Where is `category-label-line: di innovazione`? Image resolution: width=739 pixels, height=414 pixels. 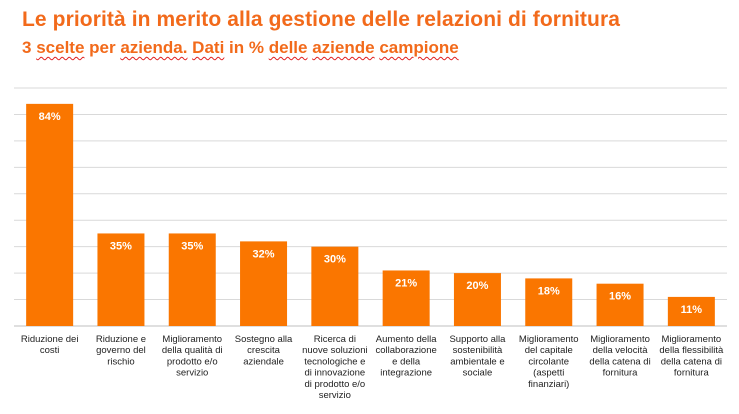
category-label-line: di innovazione is located at coordinates (334, 373).